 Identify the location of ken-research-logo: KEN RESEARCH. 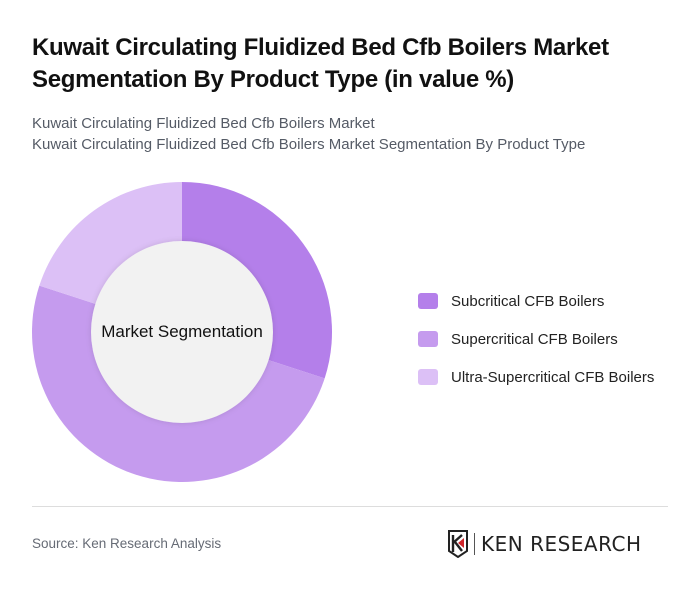
(544, 544).